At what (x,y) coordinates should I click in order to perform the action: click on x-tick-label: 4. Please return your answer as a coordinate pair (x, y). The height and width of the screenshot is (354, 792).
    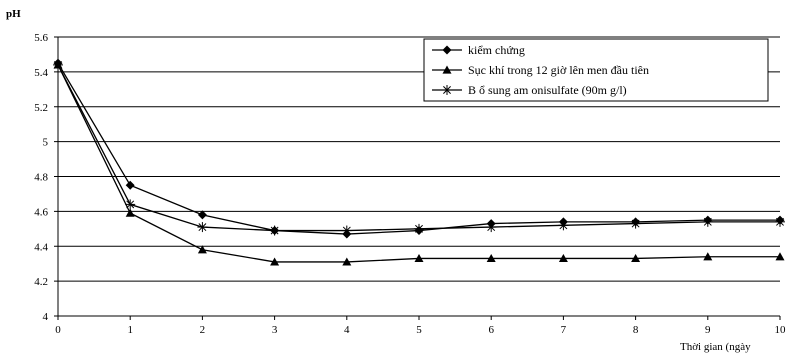
    Looking at the image, I should click on (347, 330).